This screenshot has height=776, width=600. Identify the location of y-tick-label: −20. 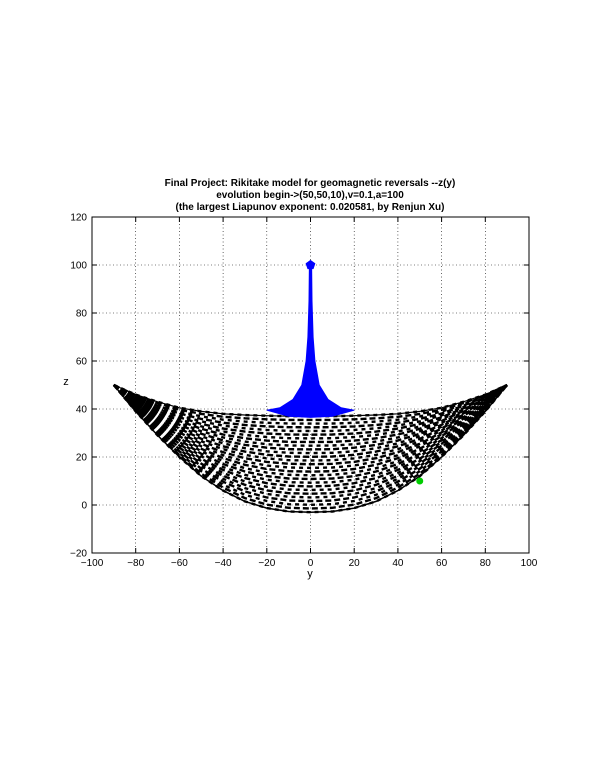
(78, 554).